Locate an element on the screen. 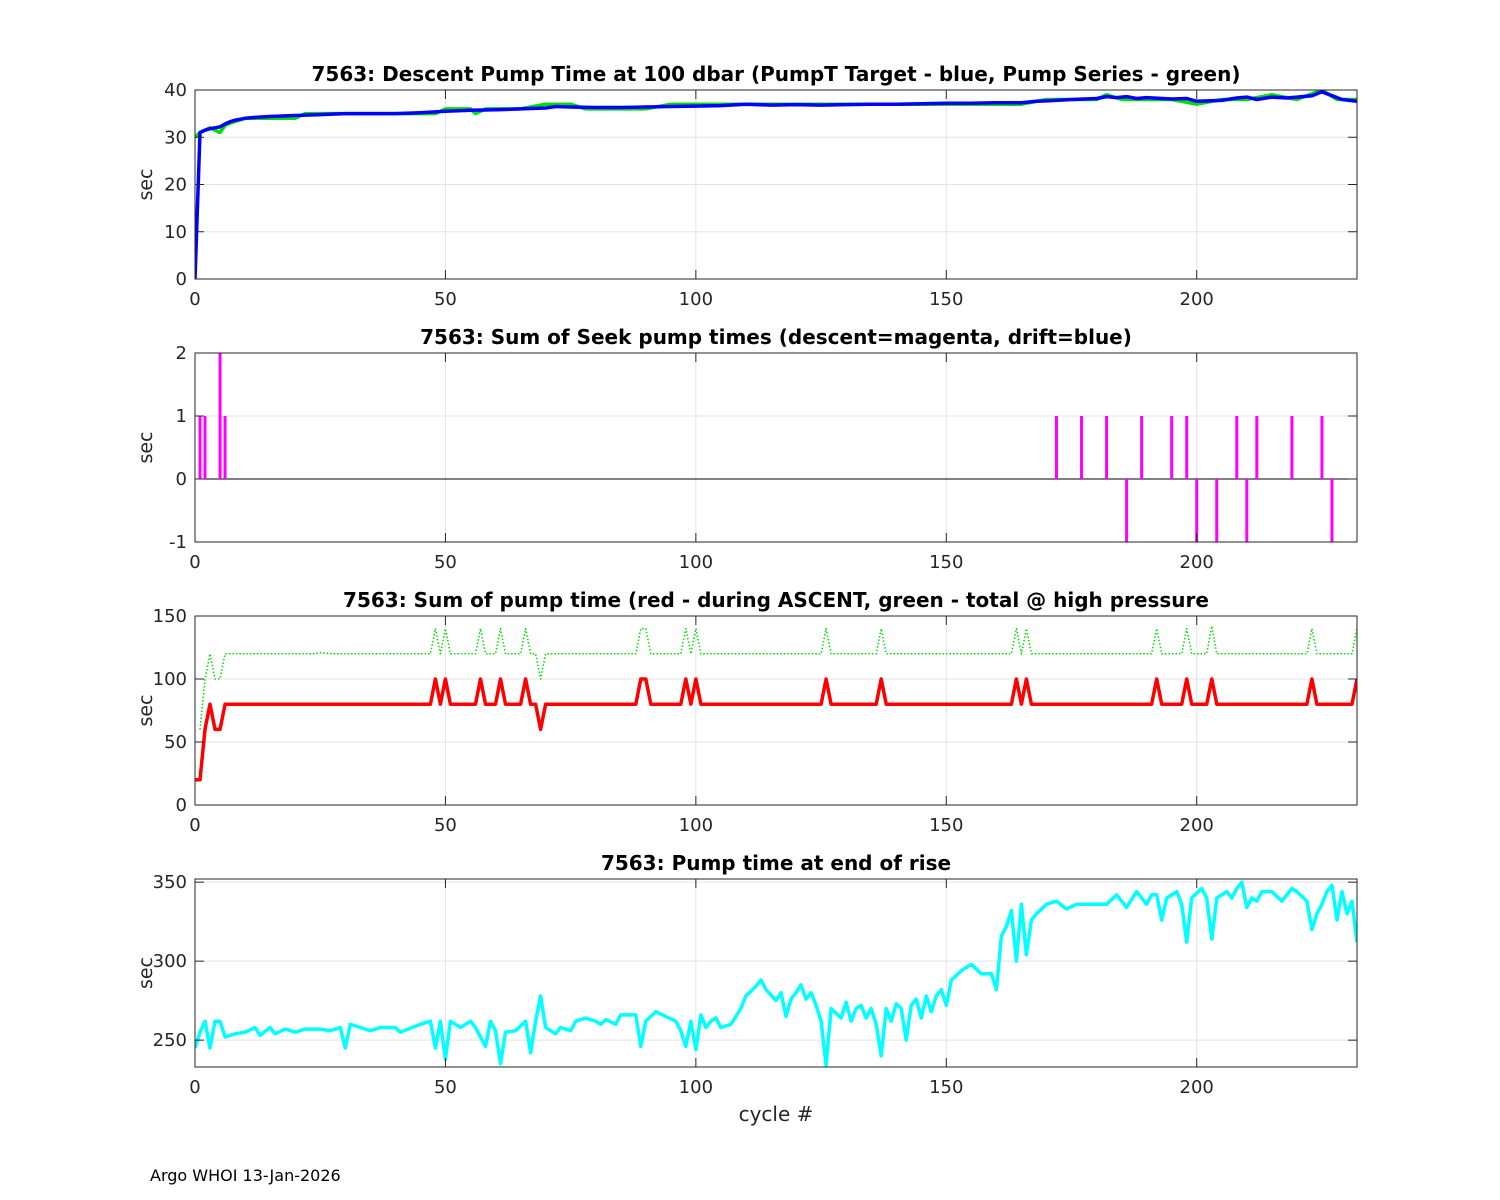 This screenshot has width=1500, height=1200. y-tick-label: 20 is located at coordinates (175, 185).